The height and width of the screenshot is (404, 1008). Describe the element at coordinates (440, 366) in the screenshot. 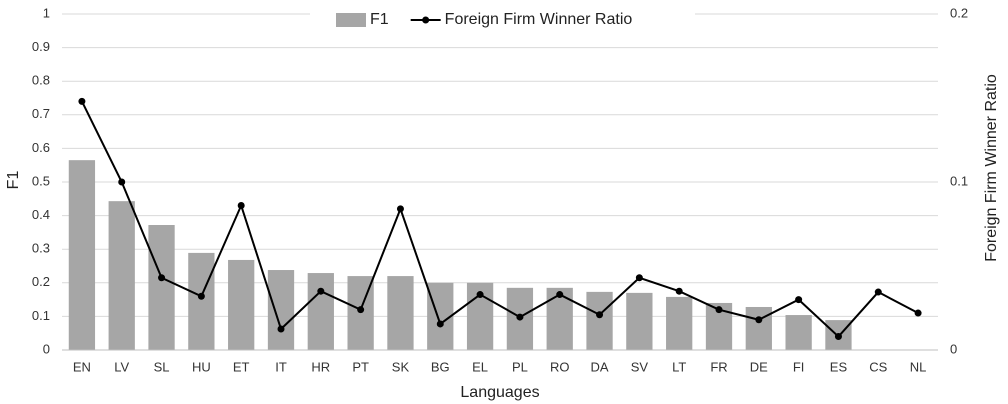

I see `x-tick-label: BG` at that location.